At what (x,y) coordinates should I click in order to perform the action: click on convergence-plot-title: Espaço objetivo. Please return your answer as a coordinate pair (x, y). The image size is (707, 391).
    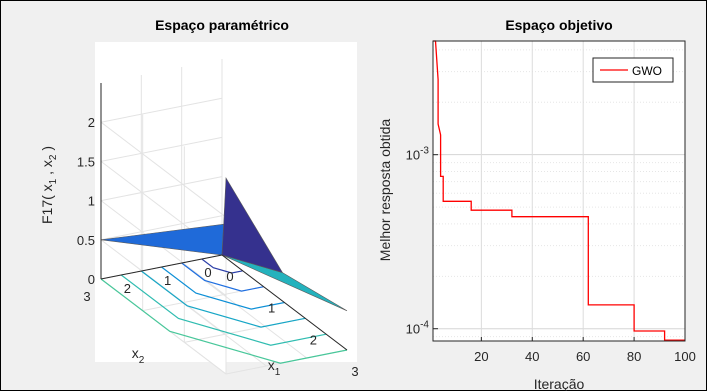
    Looking at the image, I should click on (558, 25).